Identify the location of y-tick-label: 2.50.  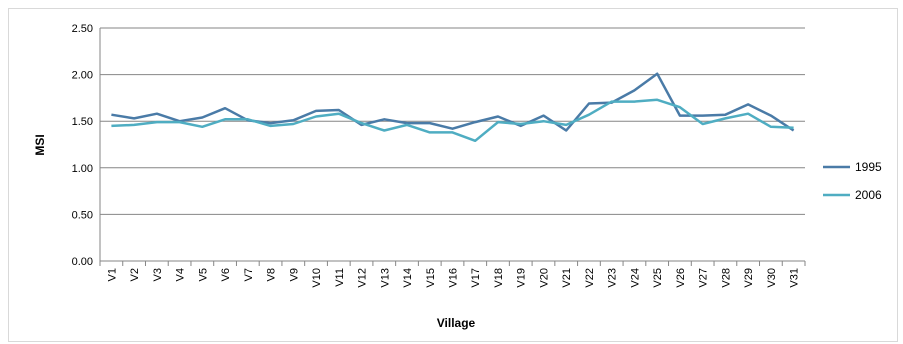
(82, 29).